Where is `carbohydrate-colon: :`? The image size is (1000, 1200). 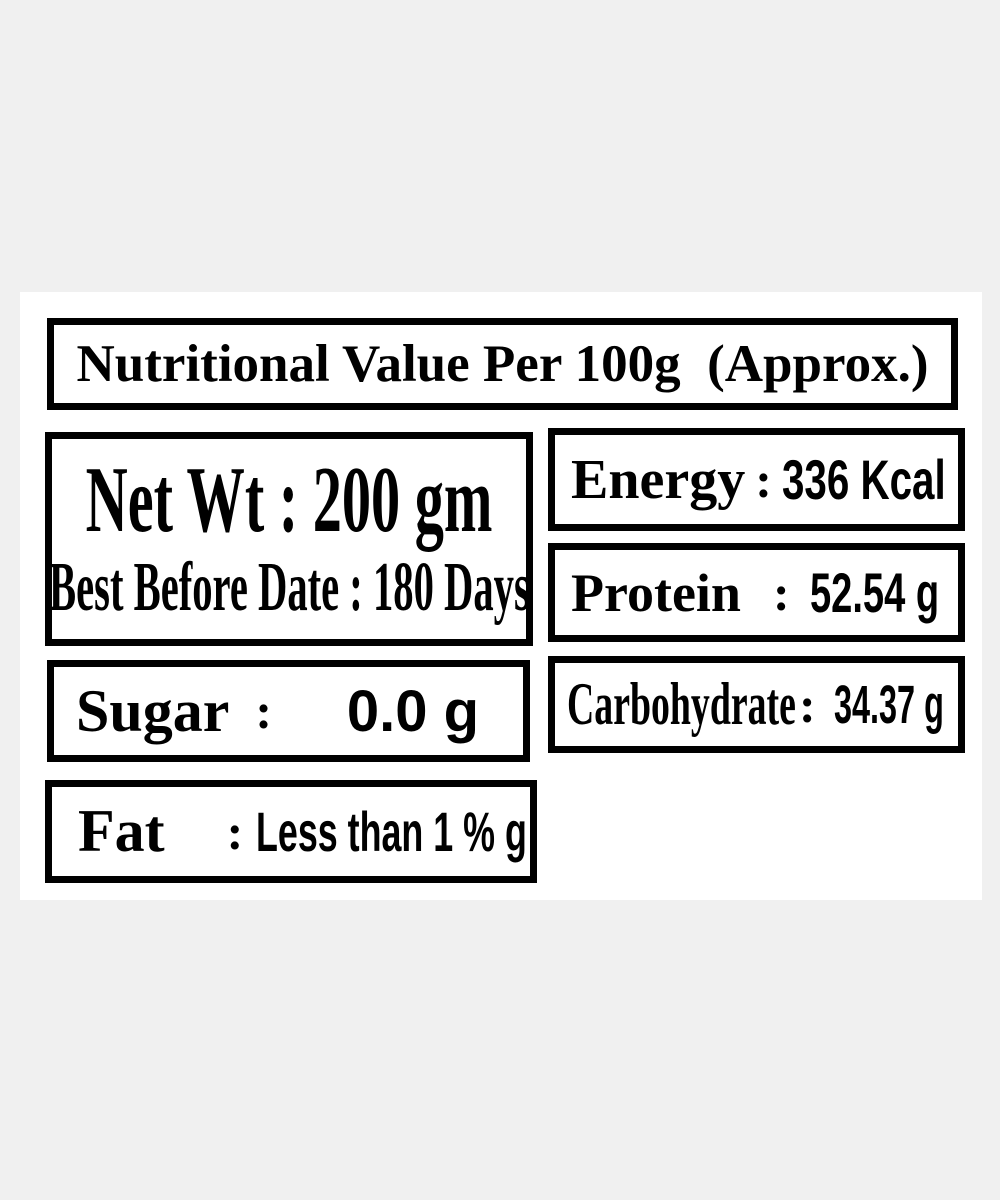 carbohydrate-colon: : is located at coordinates (807, 704).